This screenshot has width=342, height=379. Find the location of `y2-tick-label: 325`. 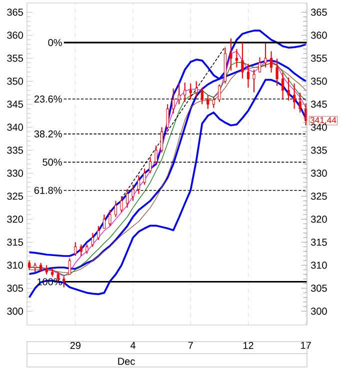

y2-tick-label: 325 is located at coordinates (15, 196).